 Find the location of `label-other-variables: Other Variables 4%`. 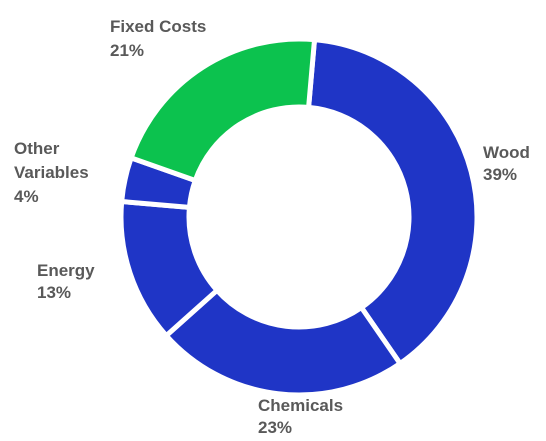

label-other-variables: Other Variables 4% is located at coordinates (53, 172).